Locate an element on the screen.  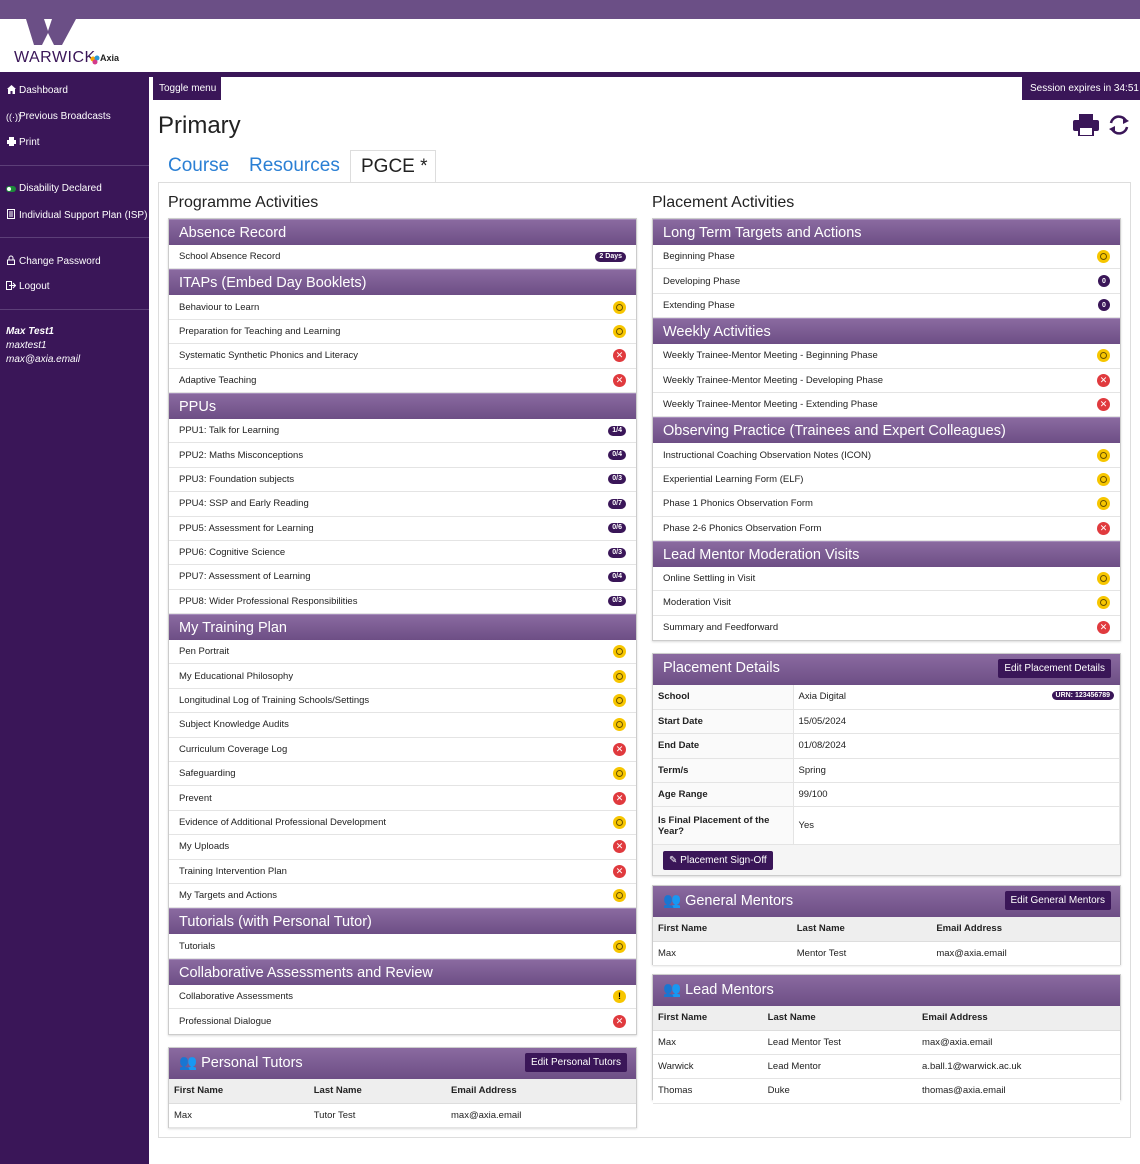
activity-label: Phase 1 Phonics Observation Form is located at coordinates (738, 504).